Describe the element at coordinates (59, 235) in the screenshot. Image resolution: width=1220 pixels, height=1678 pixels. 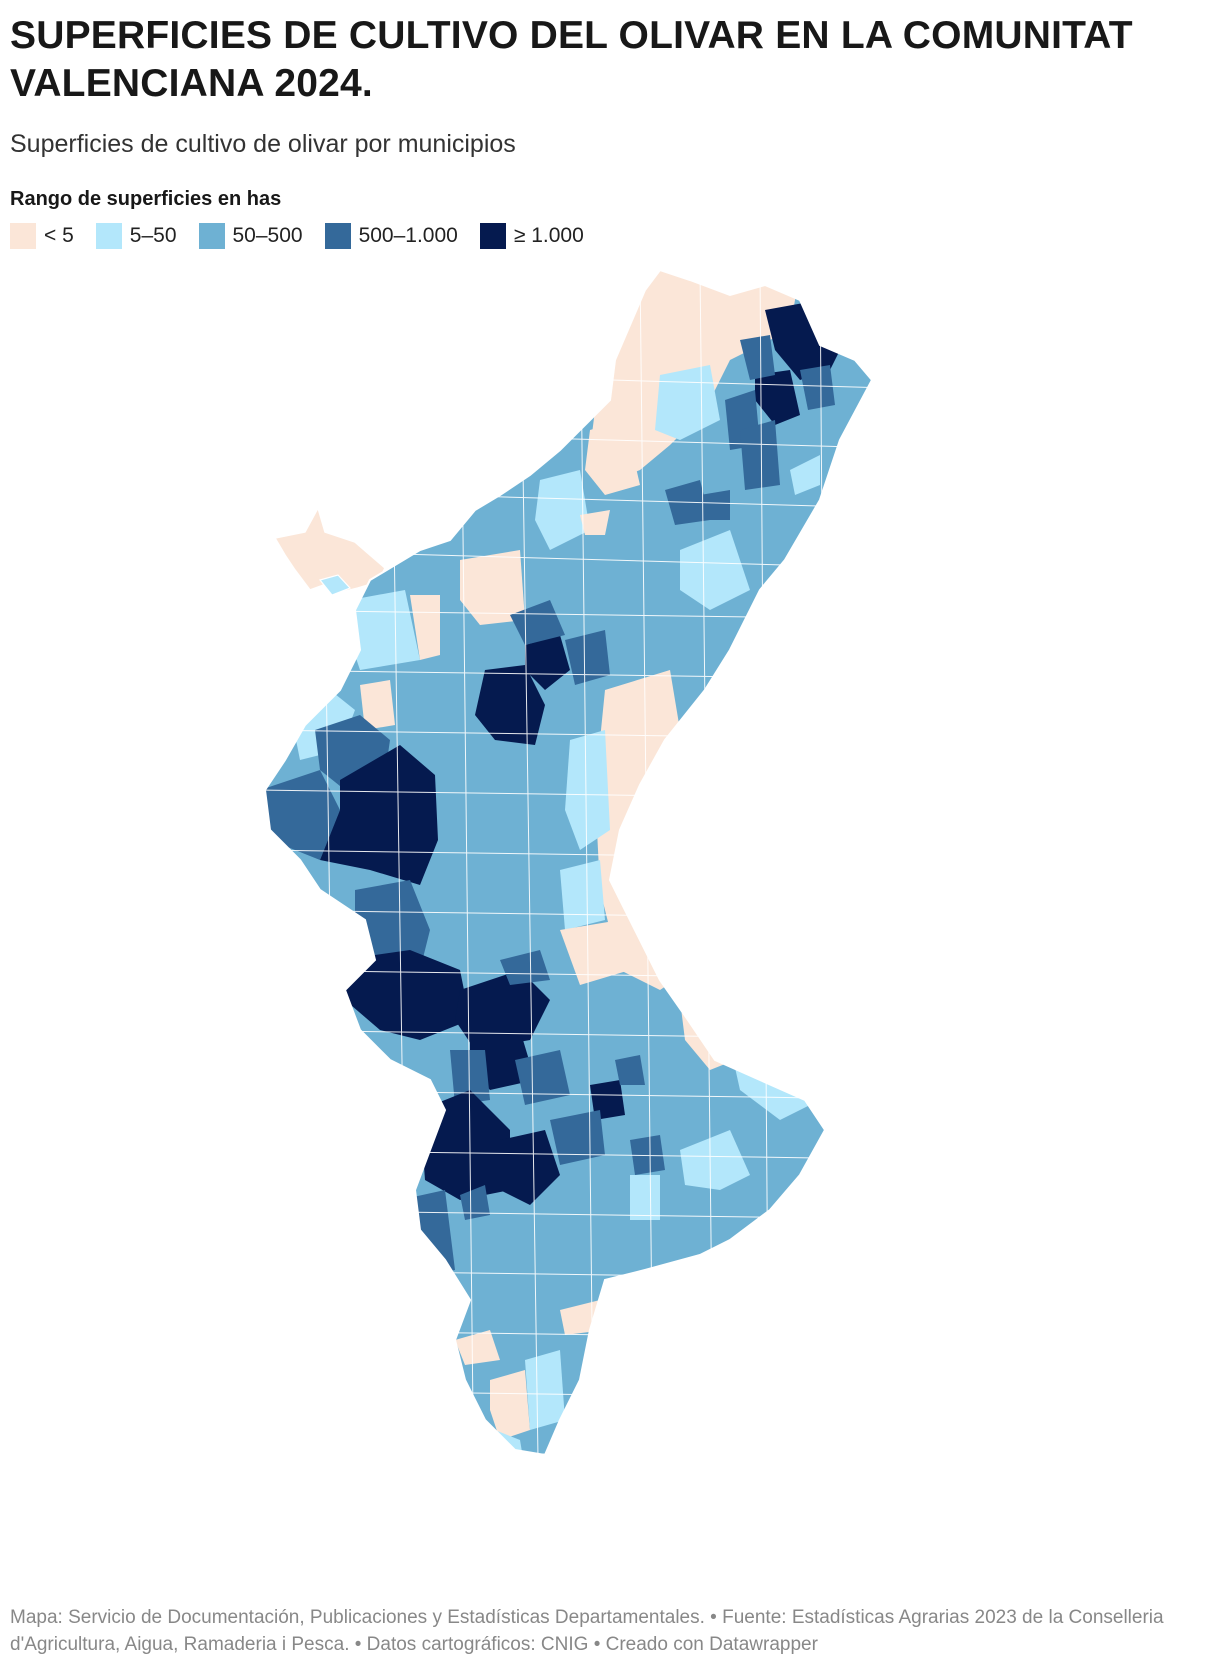
I see `legend-label-lt5: < 5` at that location.